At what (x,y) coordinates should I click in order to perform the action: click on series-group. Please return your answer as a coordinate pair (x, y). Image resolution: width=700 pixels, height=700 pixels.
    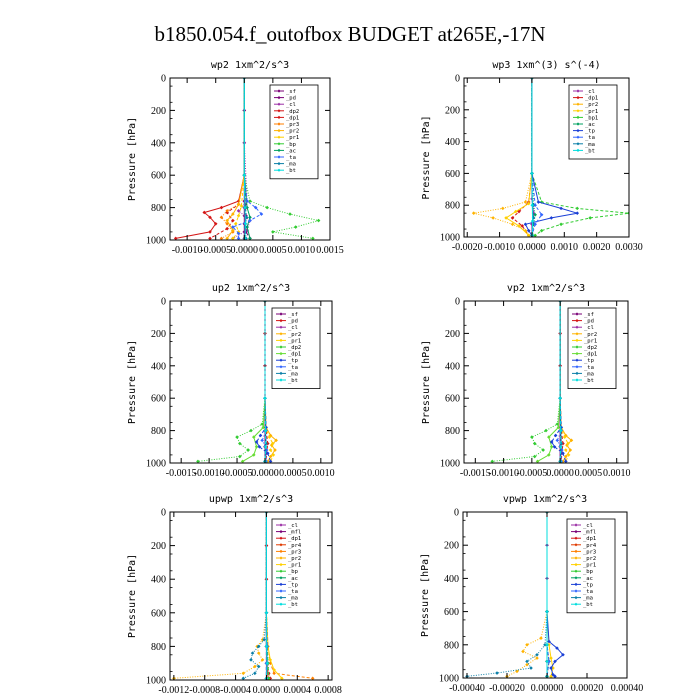
    Looking at the image, I should click on (532, 382).